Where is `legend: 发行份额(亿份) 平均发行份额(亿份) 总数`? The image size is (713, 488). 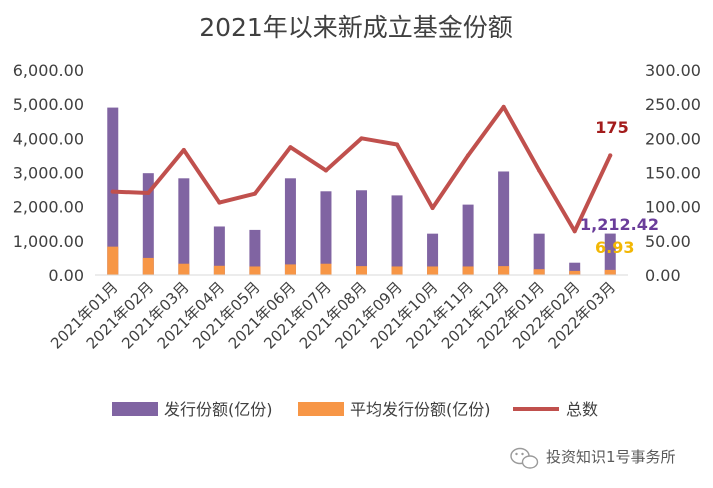
legend: 发行份额(亿份) 平均发行份额(亿份) 总数 is located at coordinates (355, 409).